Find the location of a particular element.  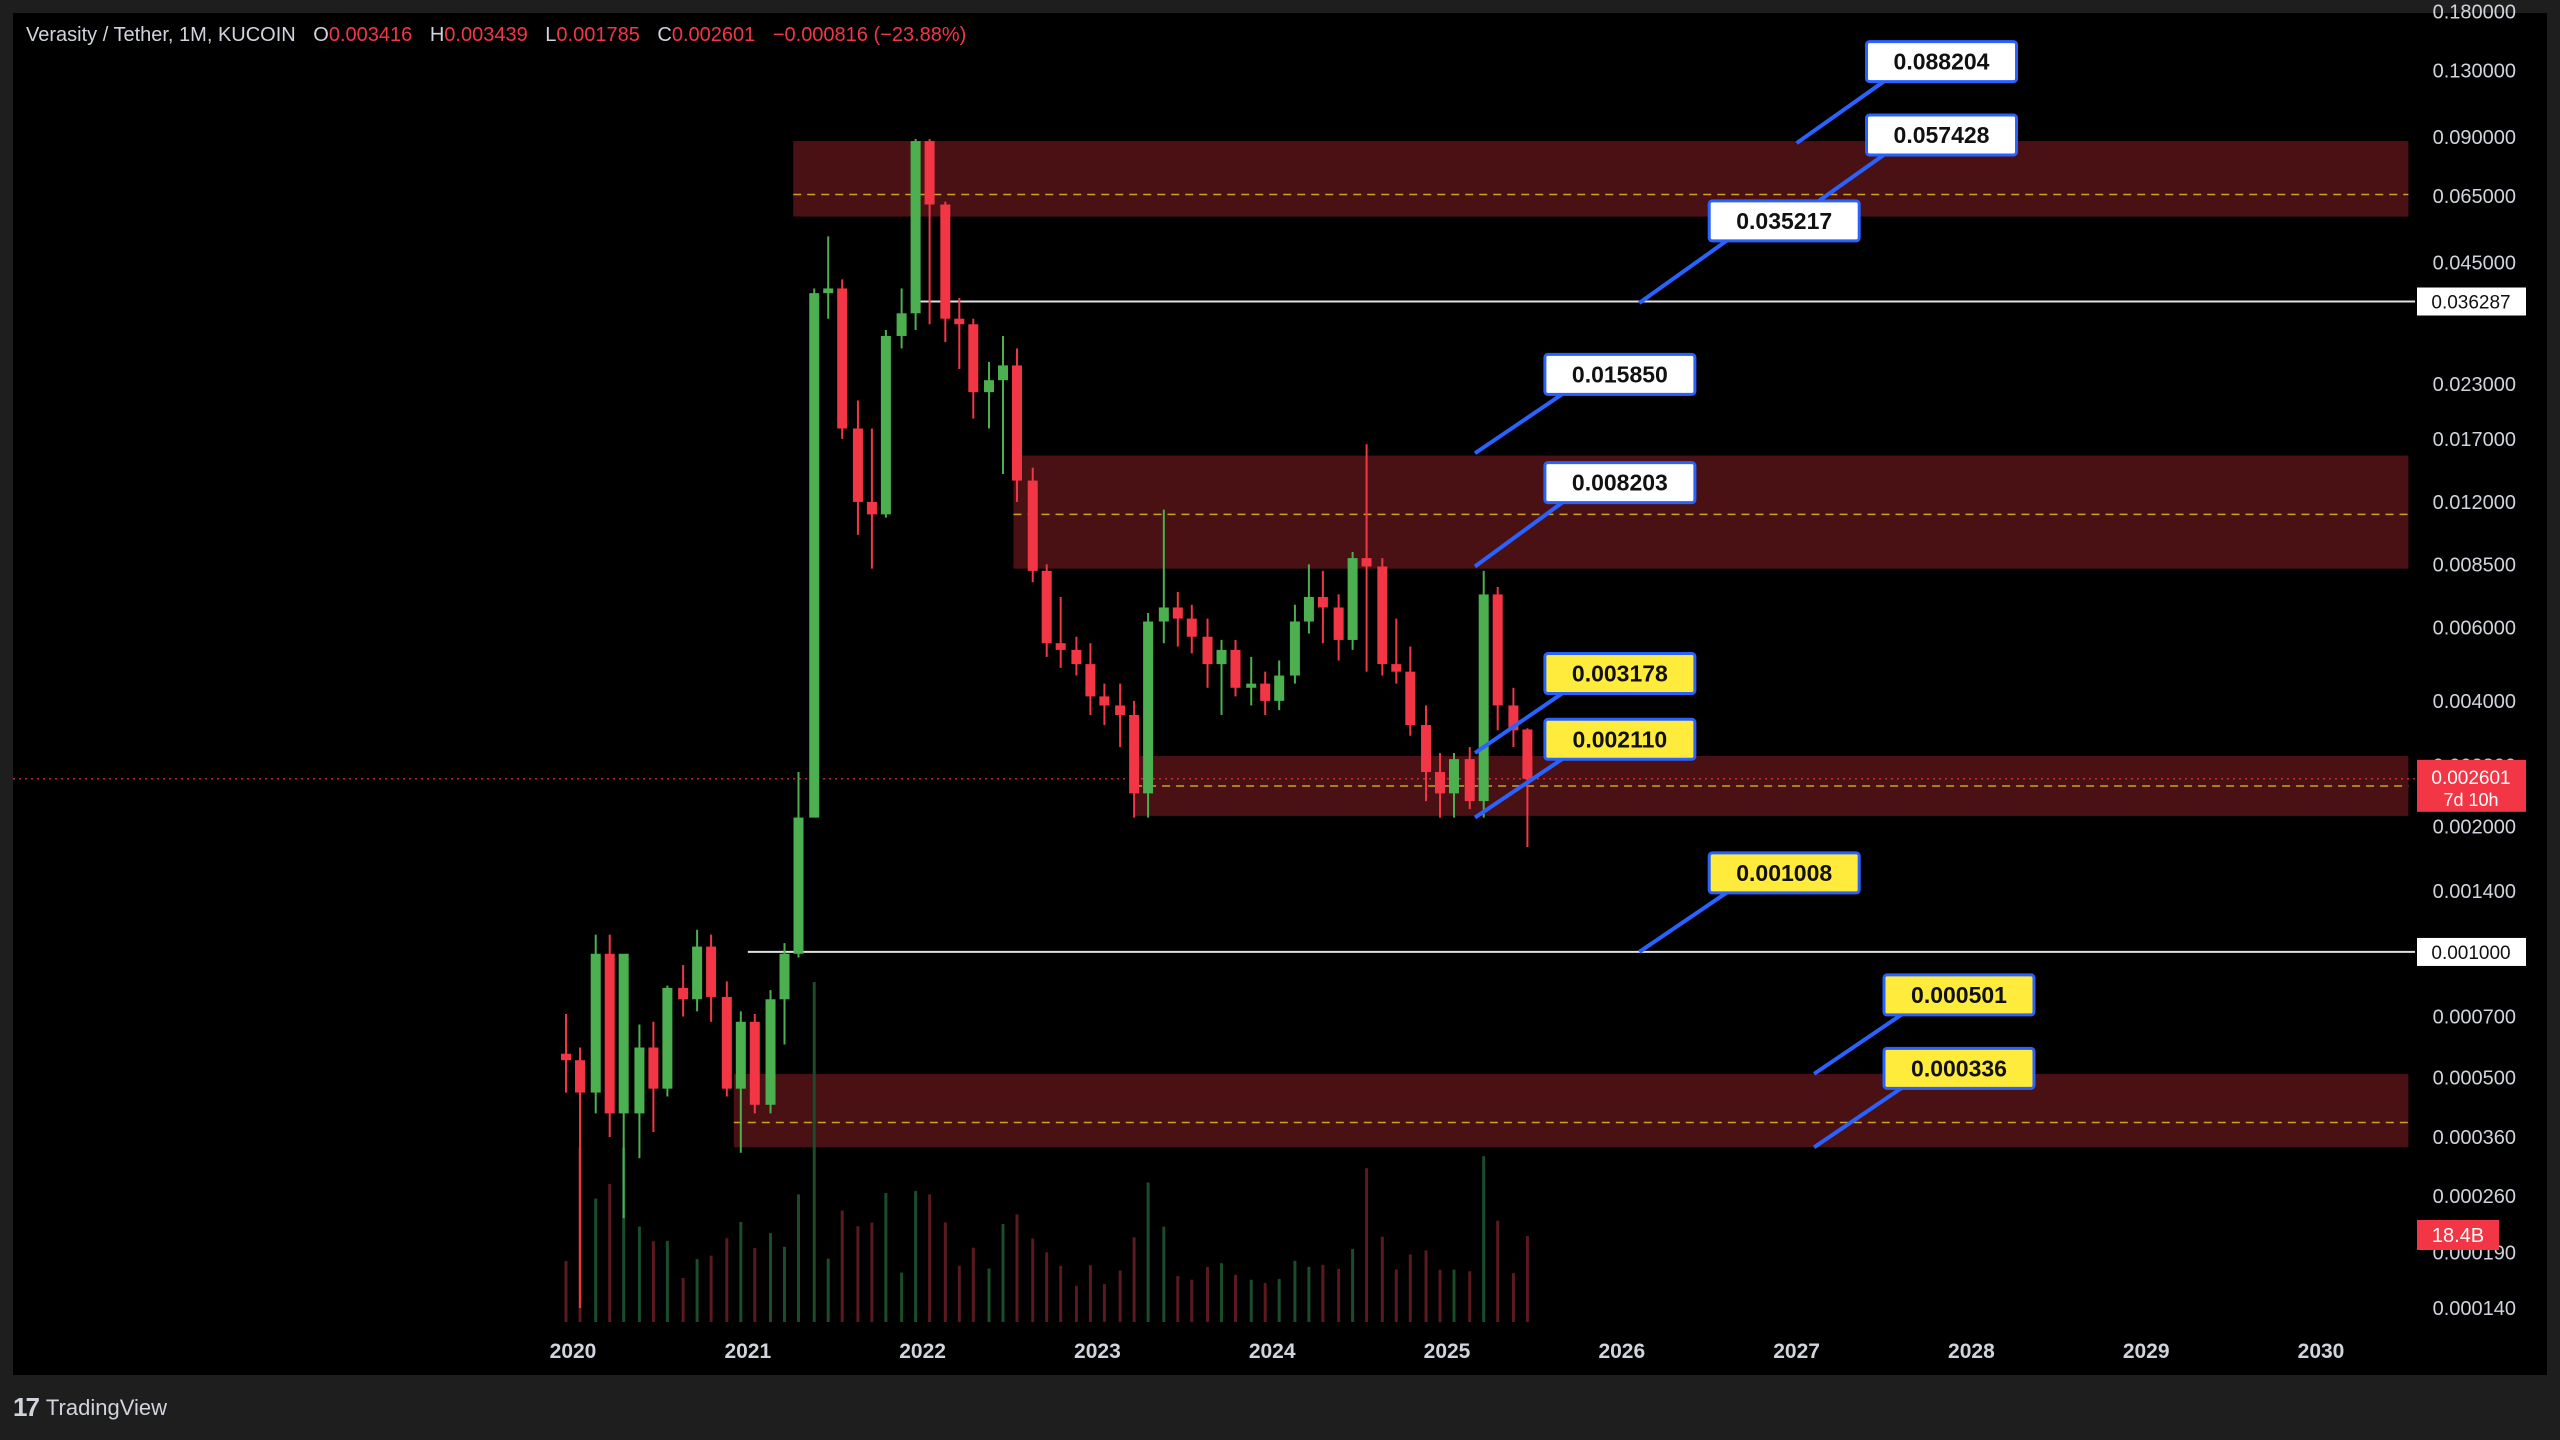

callout-label: 0.000501 is located at coordinates (1959, 995).